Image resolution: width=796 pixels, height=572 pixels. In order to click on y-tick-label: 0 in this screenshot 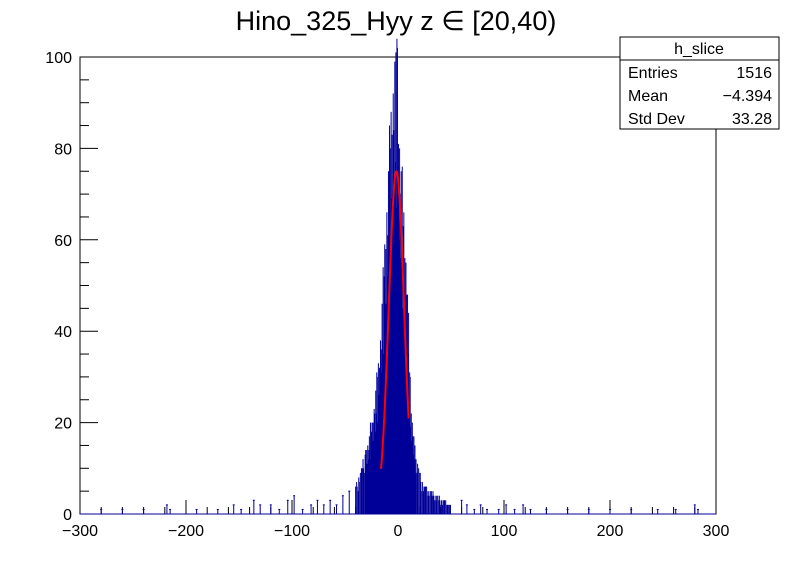, I will do `click(67, 515)`.